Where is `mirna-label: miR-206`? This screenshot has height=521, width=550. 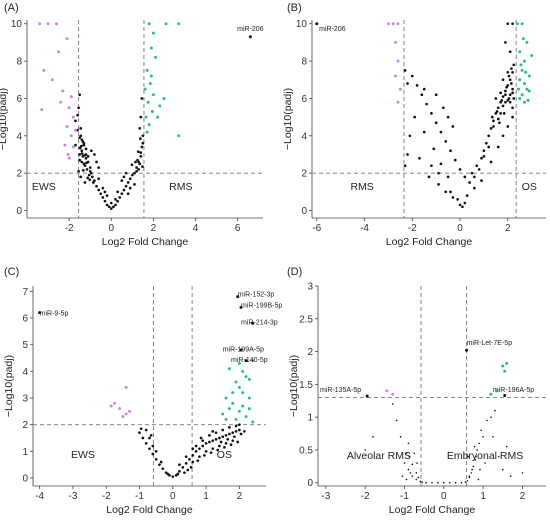 mirna-label: miR-206 is located at coordinates (332, 29).